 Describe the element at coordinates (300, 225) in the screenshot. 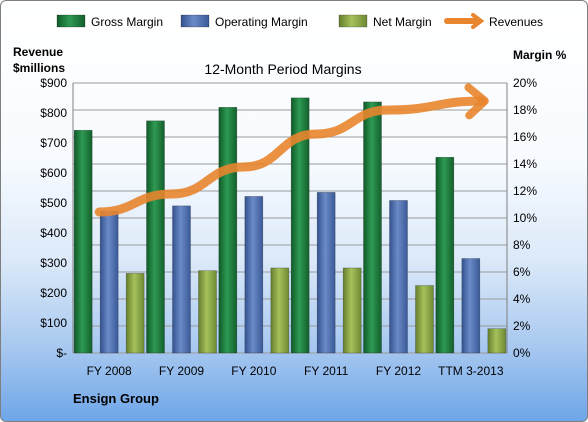

I see `bar-gross-margin-fy-2011` at that location.